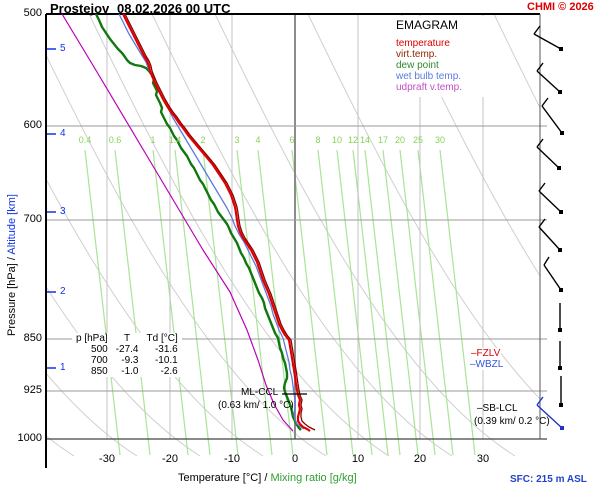  Describe the element at coordinates (256, 405) in the screenshot. I see `ml-ccl-value: (0.63 km/ 1.0 °C)` at that location.